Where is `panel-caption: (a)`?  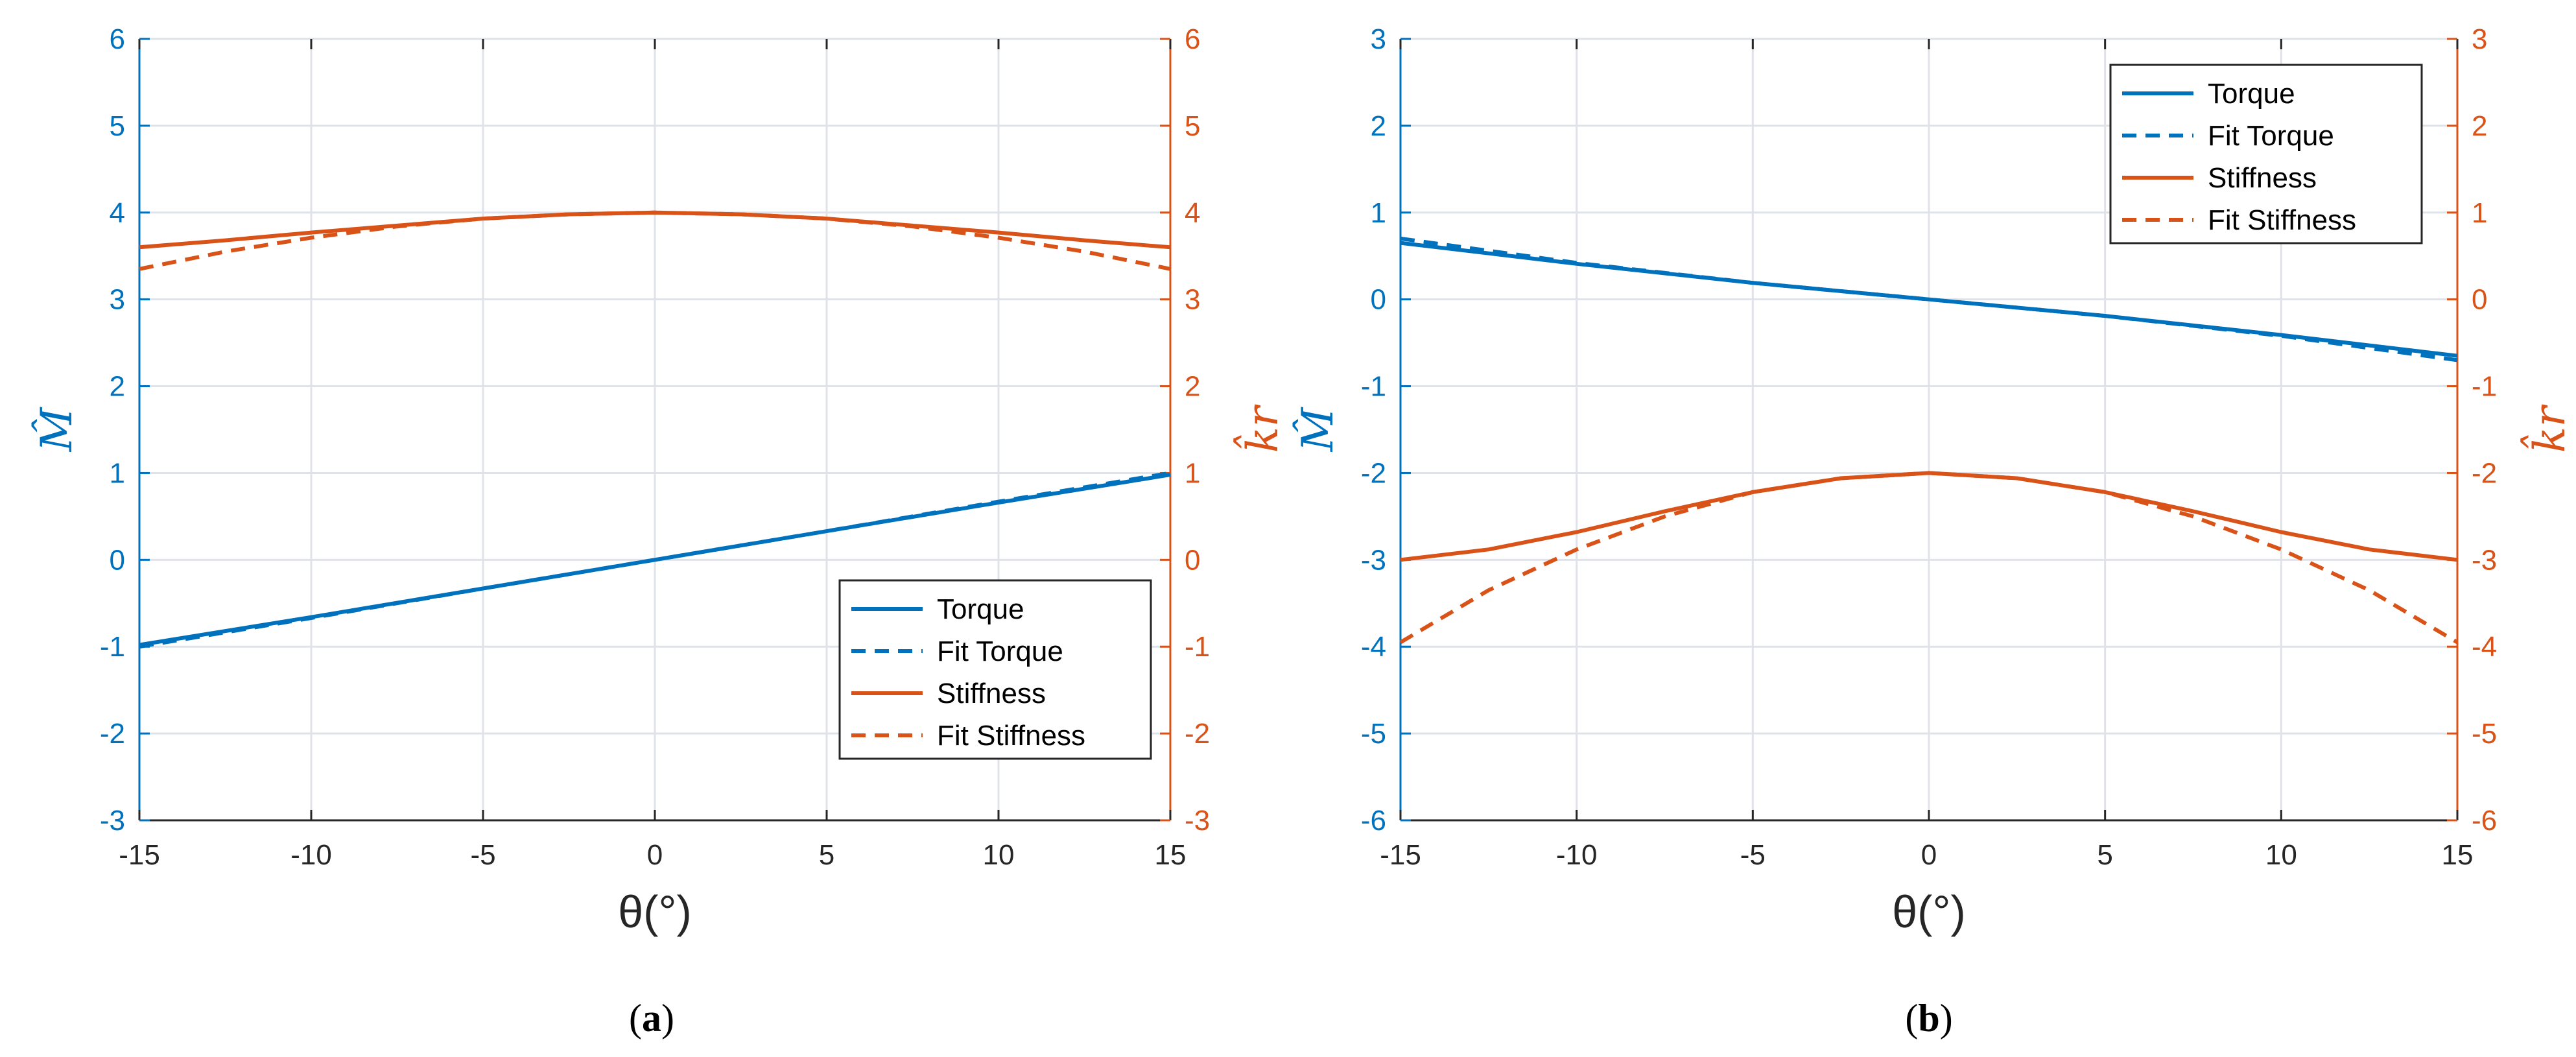
panel-caption: (a) is located at coordinates (652, 1018).